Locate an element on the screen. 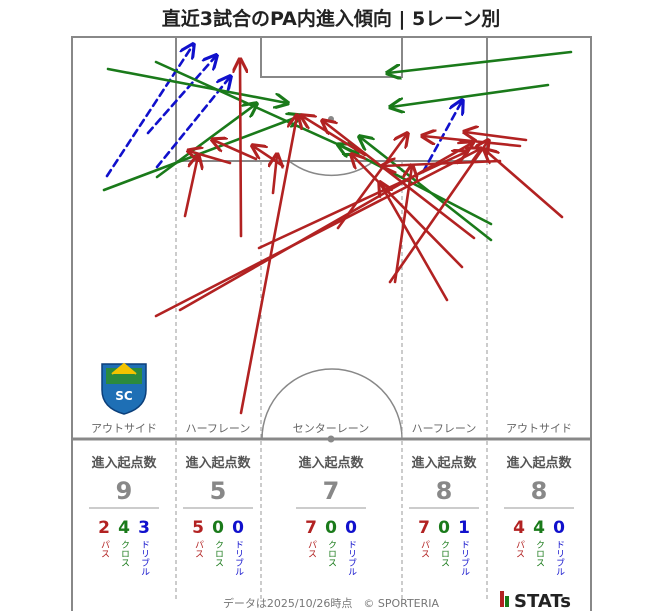 Image resolution: width=663 pixels, height=611 pixels. chart-title: 直近3試合のPA内進入傾向 | 5レーン別 is located at coordinates (331, 18).